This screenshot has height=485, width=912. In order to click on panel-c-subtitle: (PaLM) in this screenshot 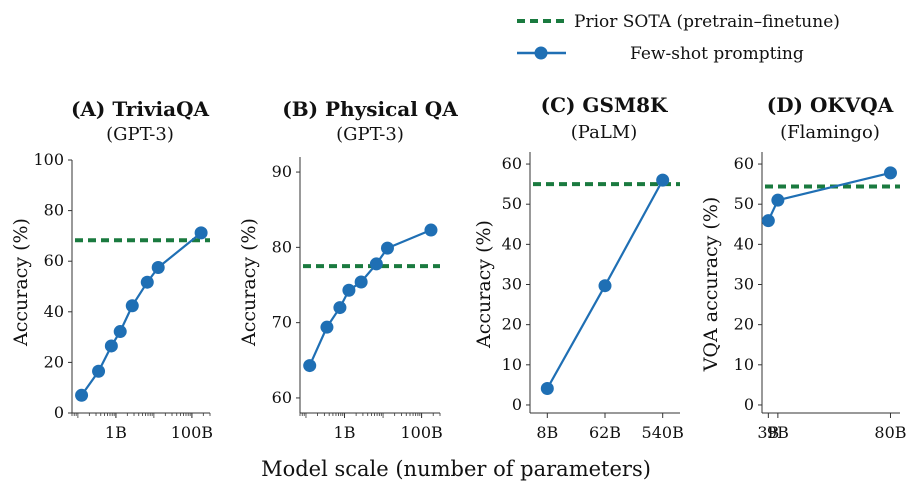, I will do `click(604, 132)`.